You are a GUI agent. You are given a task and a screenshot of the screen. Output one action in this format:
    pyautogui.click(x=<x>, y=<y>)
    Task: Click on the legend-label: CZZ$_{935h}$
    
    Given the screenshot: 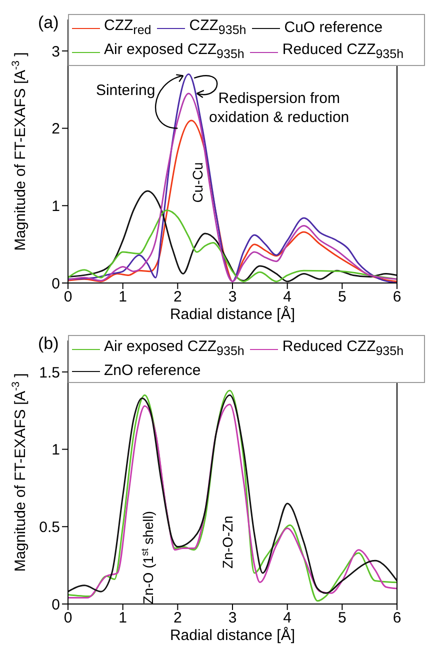 What is the action you would take?
    pyautogui.click(x=217, y=27)
    